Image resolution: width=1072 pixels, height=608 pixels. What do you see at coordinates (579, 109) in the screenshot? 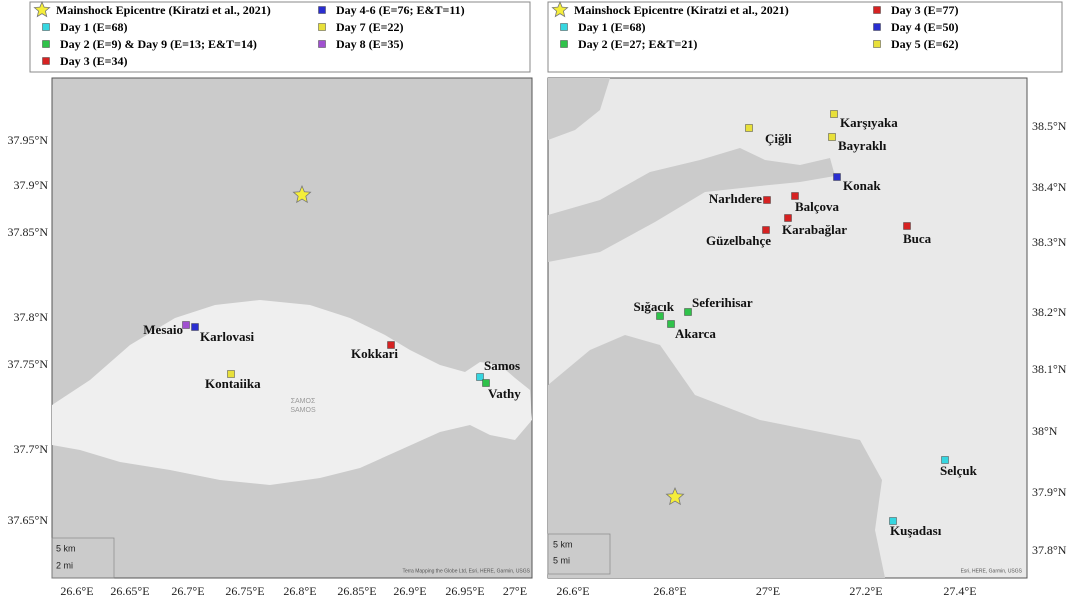
I see `sea-north` at bounding box center [579, 109].